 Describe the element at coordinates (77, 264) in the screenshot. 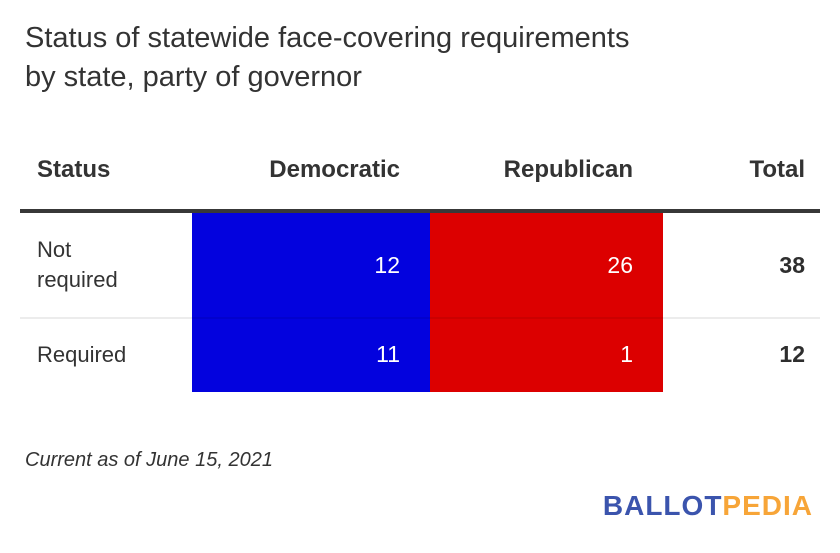

I see `row-label-text: Not required` at that location.